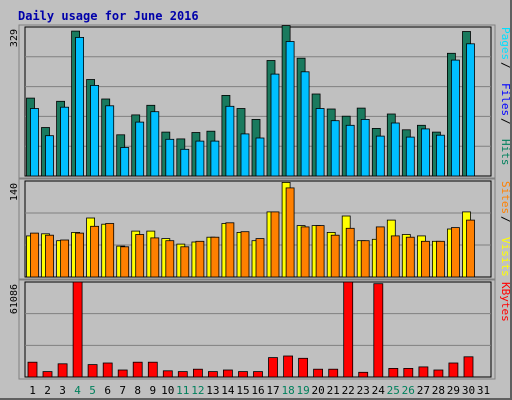 The width and height of the screenshot is (512, 400). Describe the element at coordinates (242, 390) in the screenshot. I see `x-tick-label: 15` at that location.